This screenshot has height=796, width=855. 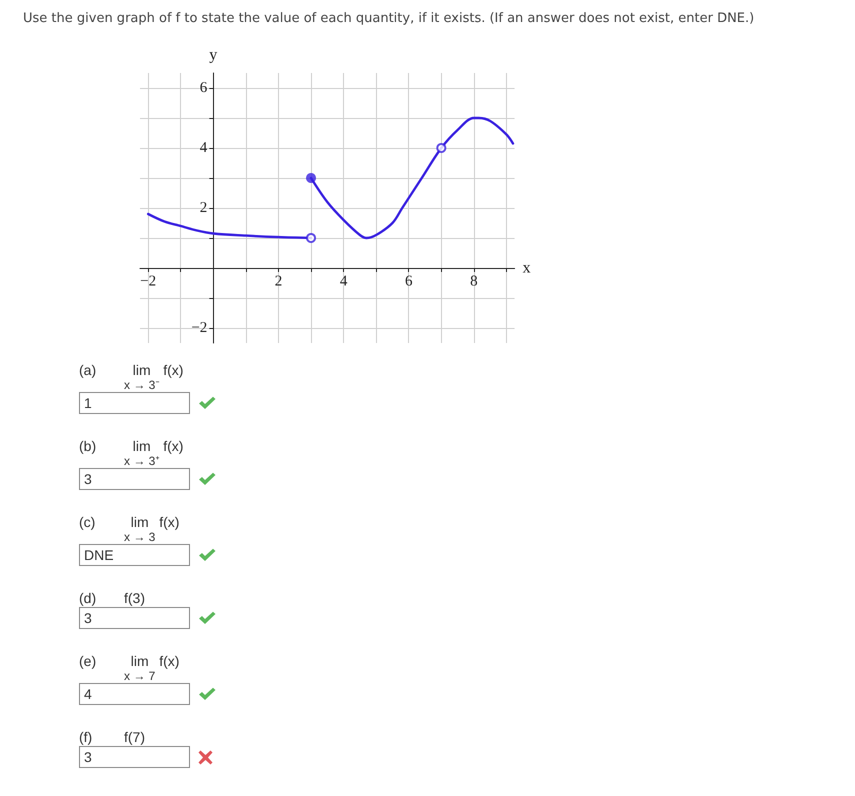 What do you see at coordinates (152, 529) in the screenshot?
I see `text: limx → 3 f(x)` at bounding box center [152, 529].